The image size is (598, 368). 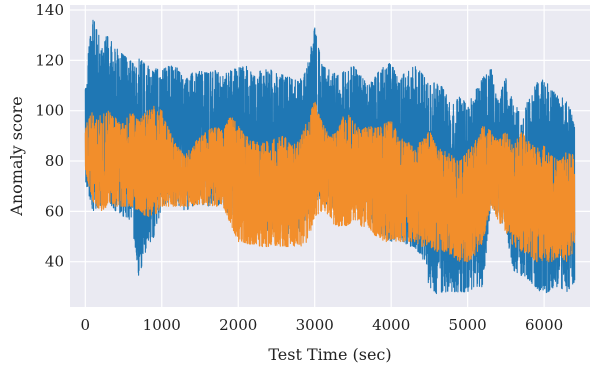 I want to click on y-axis-title: Anomaly score, so click(x=16, y=156).